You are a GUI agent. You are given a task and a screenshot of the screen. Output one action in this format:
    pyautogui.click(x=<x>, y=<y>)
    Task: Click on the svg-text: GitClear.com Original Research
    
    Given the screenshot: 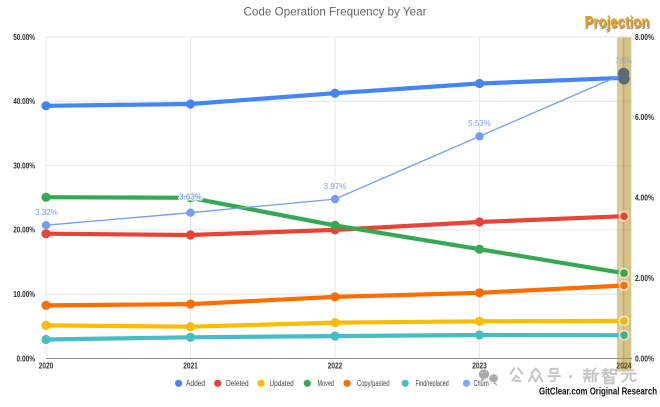 What is the action you would take?
    pyautogui.click(x=598, y=391)
    